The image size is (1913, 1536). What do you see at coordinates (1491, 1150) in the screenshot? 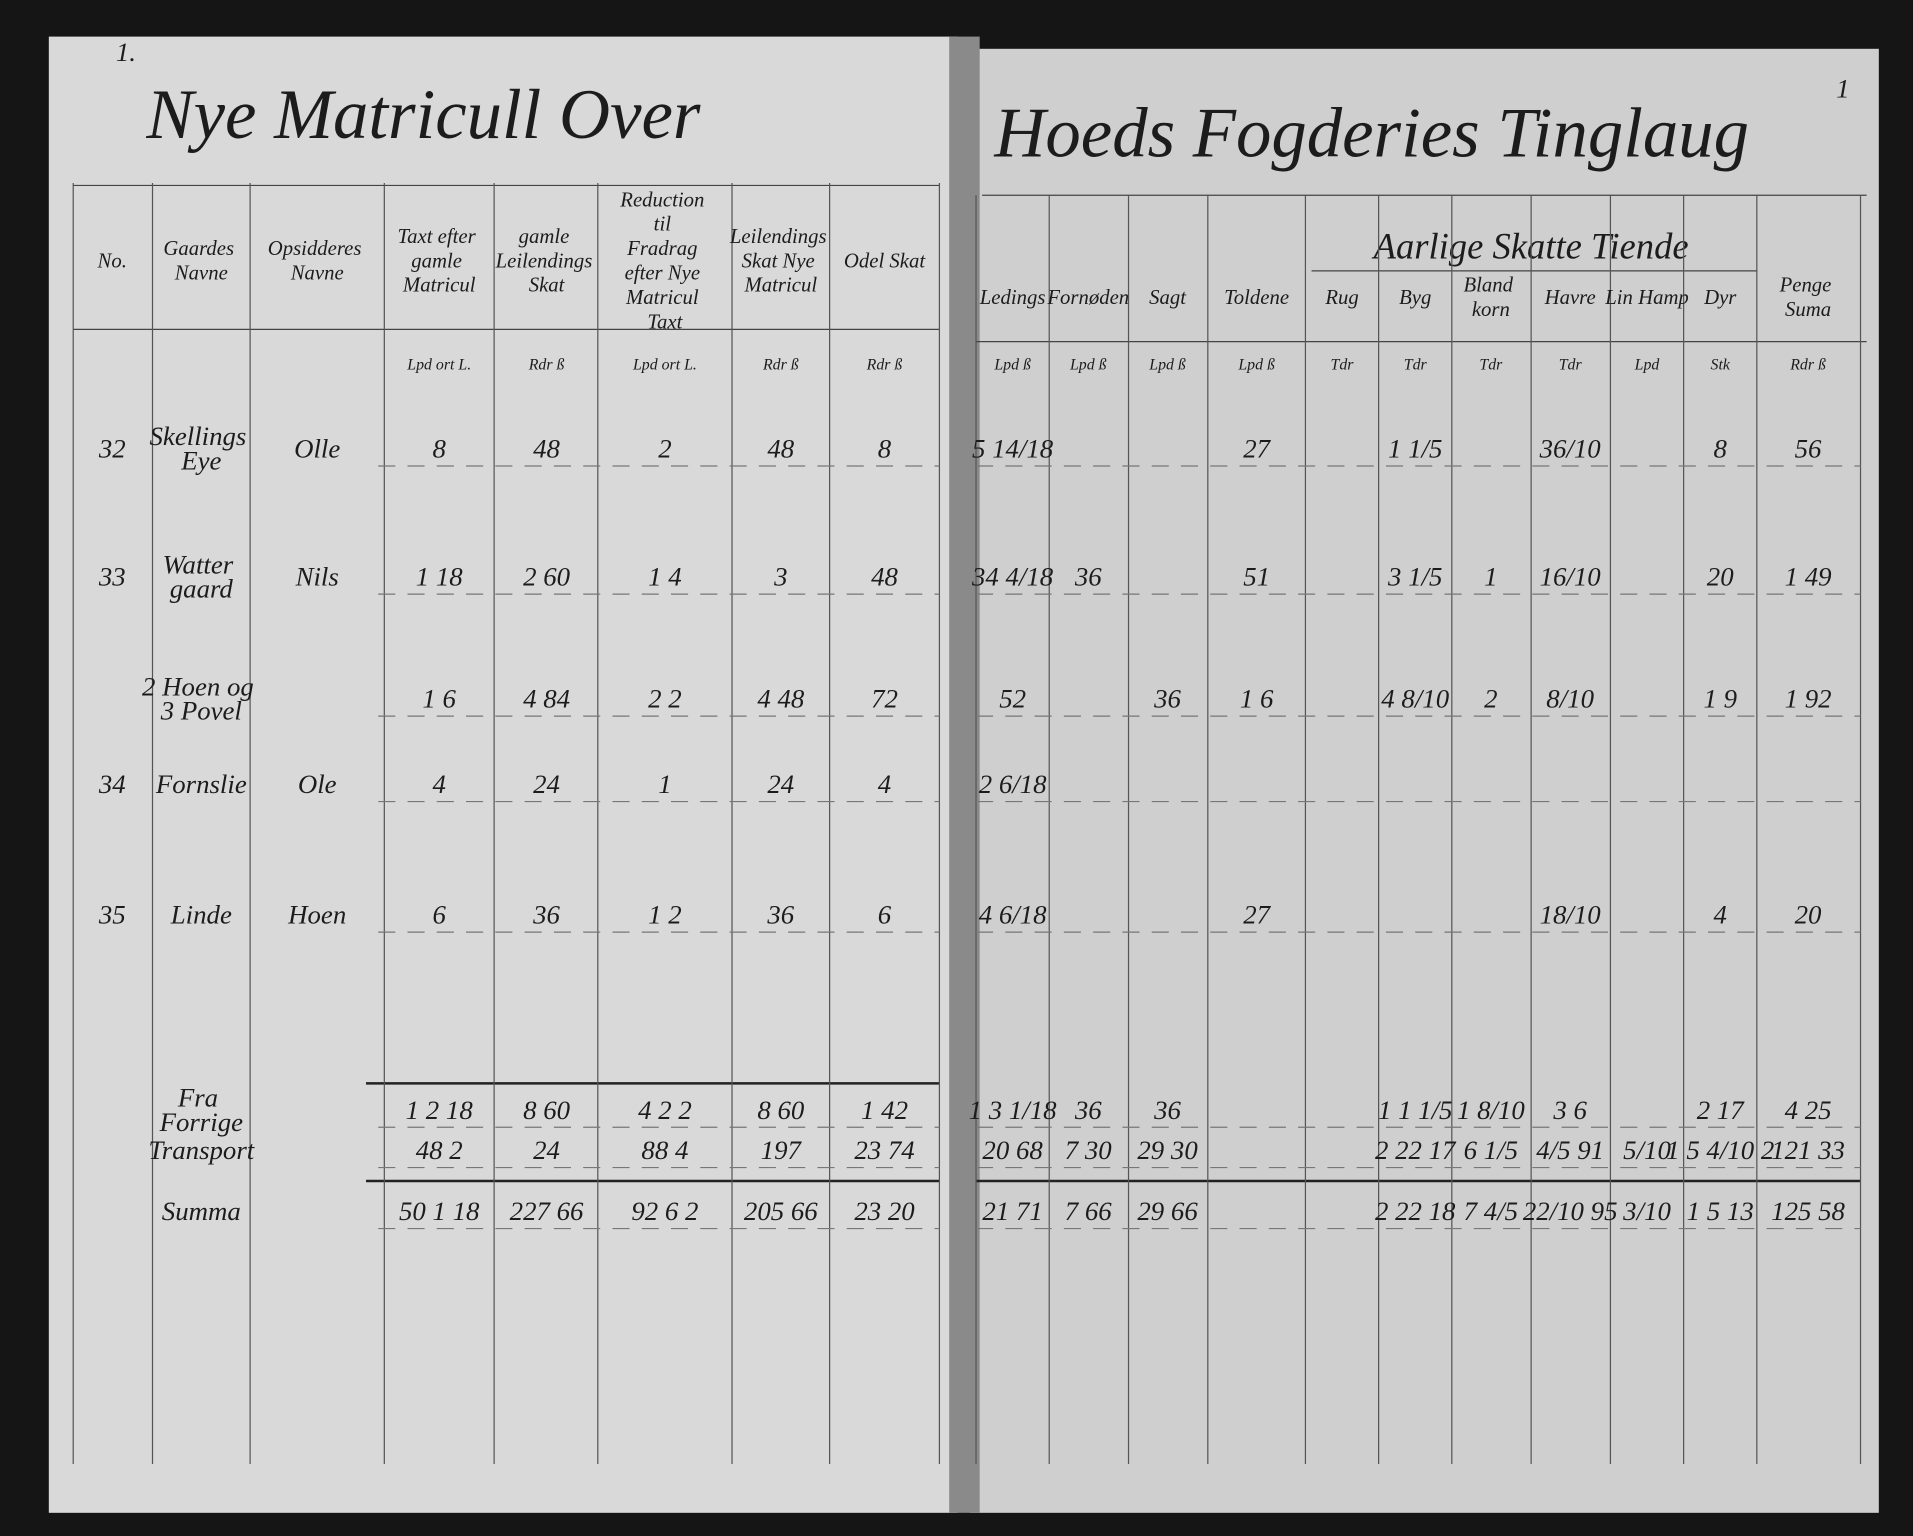
I see `total-value: 6 1/5` at bounding box center [1491, 1150].